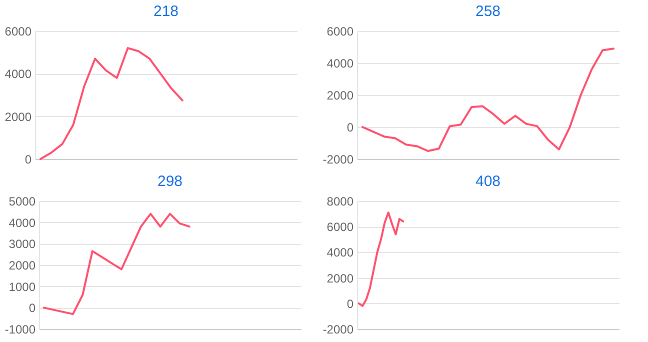  I want to click on y-tick-label: 3000, so click(22, 244).